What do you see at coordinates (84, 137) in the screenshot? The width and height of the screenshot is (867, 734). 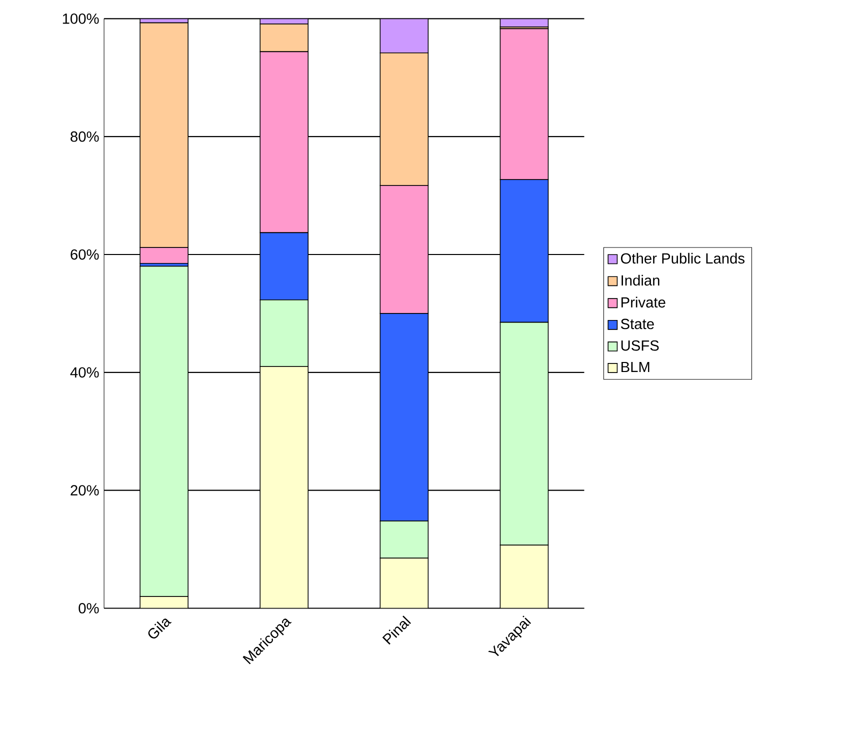 I see `y-tick-label: 80%` at bounding box center [84, 137].